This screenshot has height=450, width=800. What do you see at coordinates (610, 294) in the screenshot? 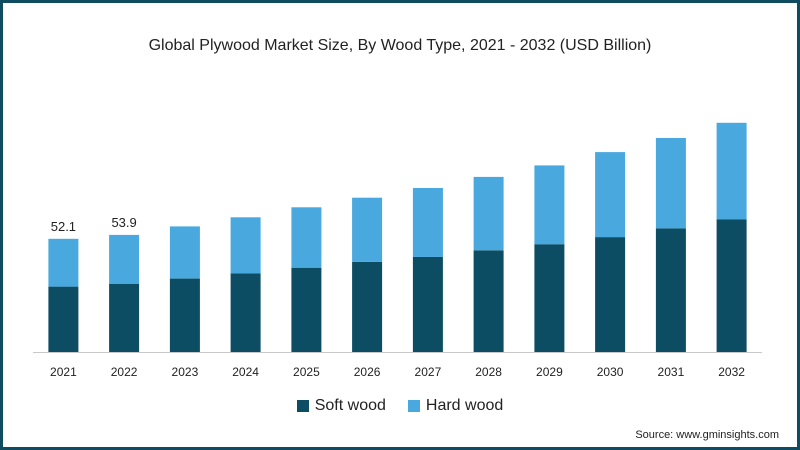
I see `bar-soft-wood-2030` at bounding box center [610, 294].